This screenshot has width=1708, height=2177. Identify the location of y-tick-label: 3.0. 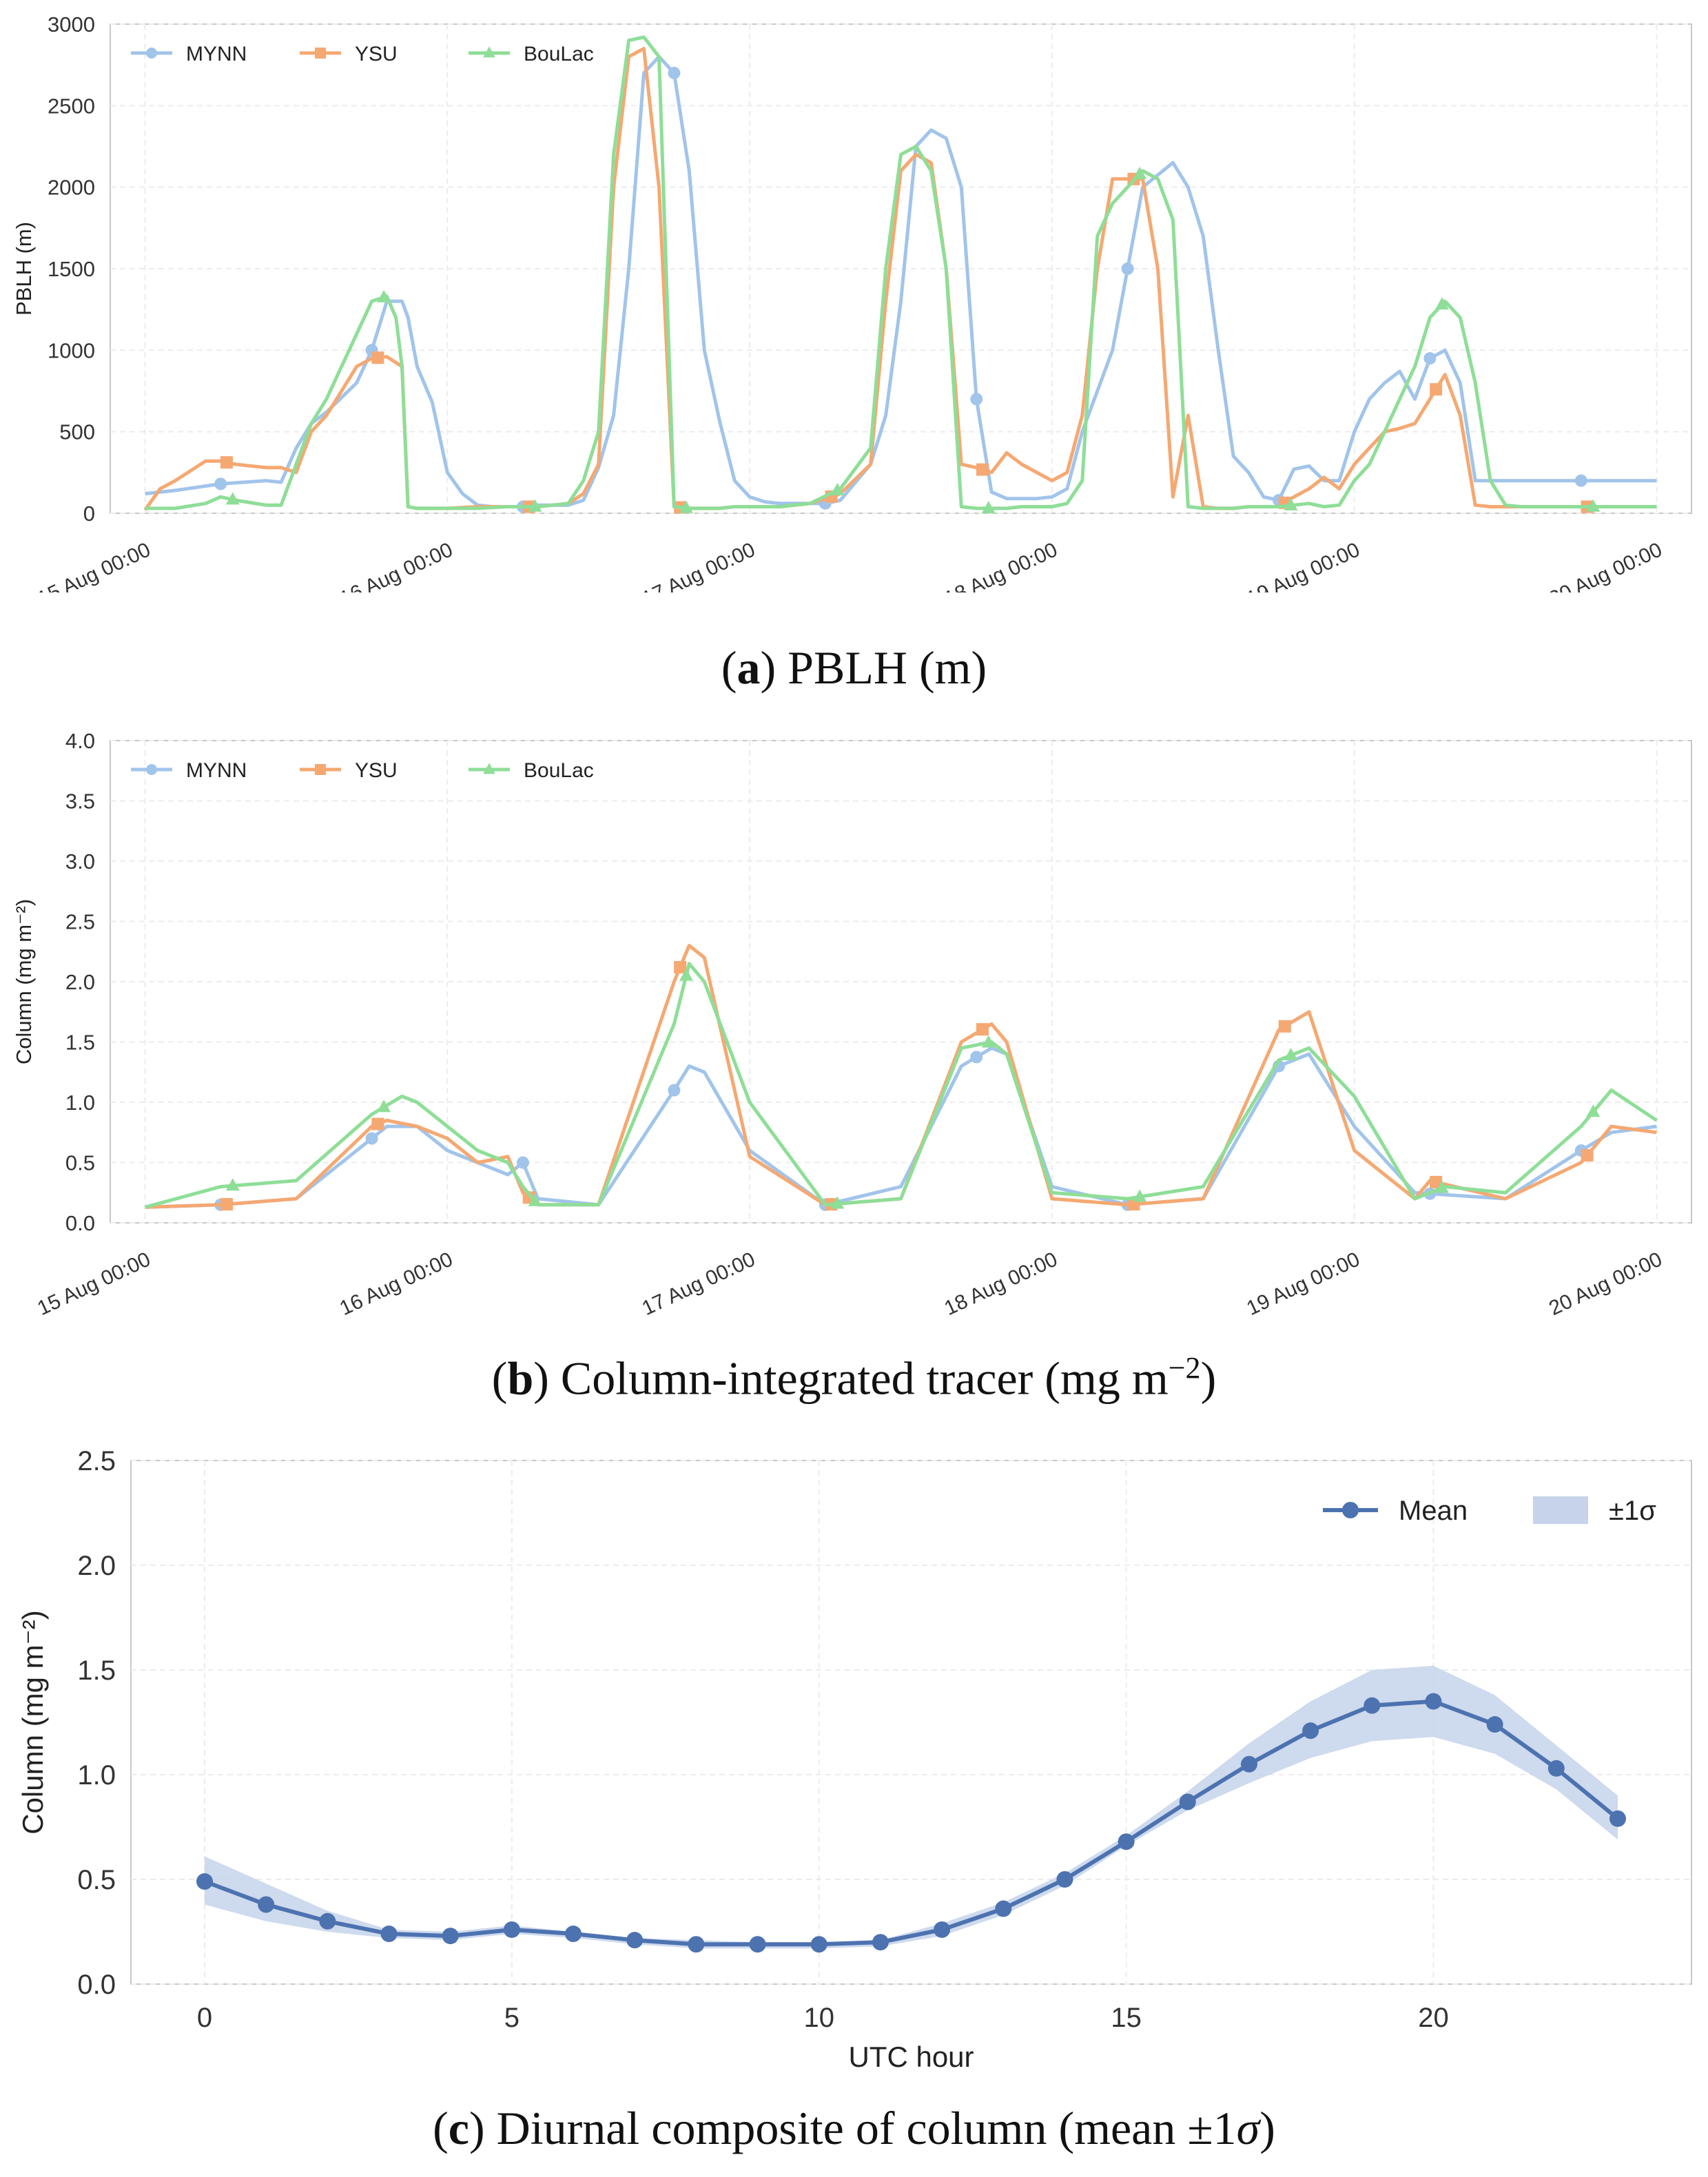
(80, 861).